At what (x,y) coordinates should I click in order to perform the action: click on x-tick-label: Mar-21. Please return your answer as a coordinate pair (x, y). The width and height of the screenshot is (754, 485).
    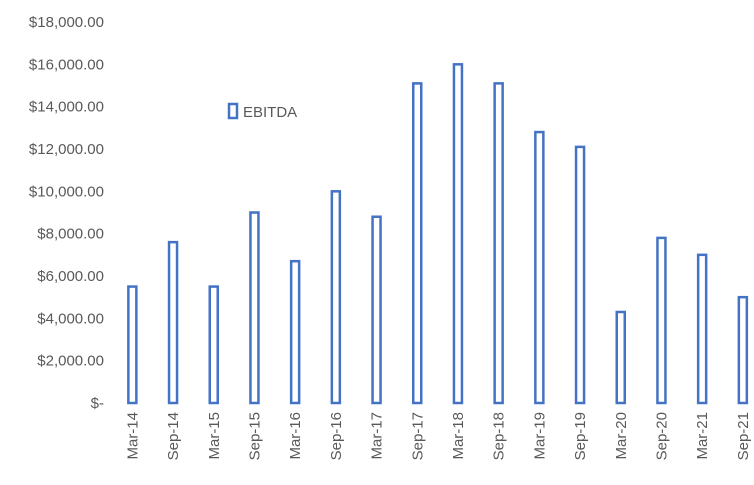
    Looking at the image, I should click on (702, 436).